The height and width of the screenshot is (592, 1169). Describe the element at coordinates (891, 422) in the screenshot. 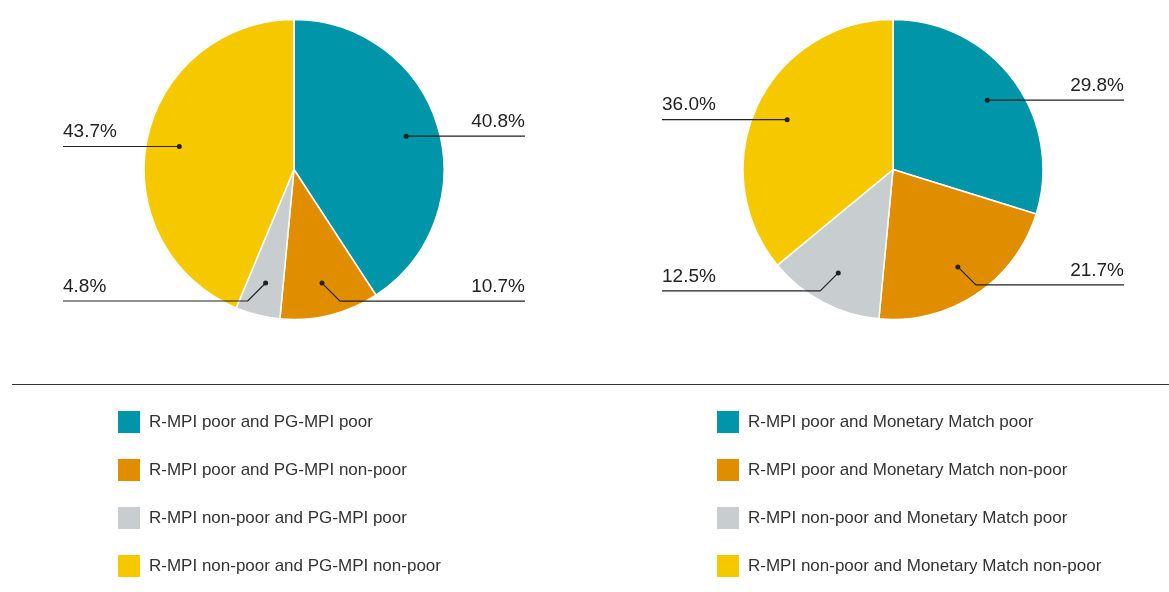

I see `legend-label: R-MPI poor and Monetary Match poor` at that location.